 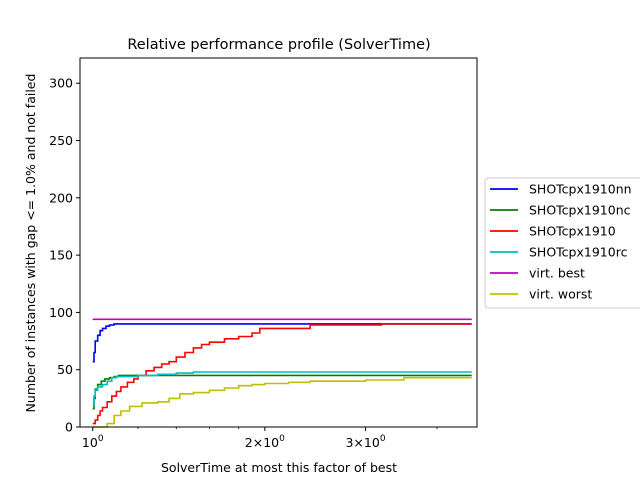 What do you see at coordinates (93, 442) in the screenshot?
I see `x-tick-label-1: 100` at bounding box center [93, 442].